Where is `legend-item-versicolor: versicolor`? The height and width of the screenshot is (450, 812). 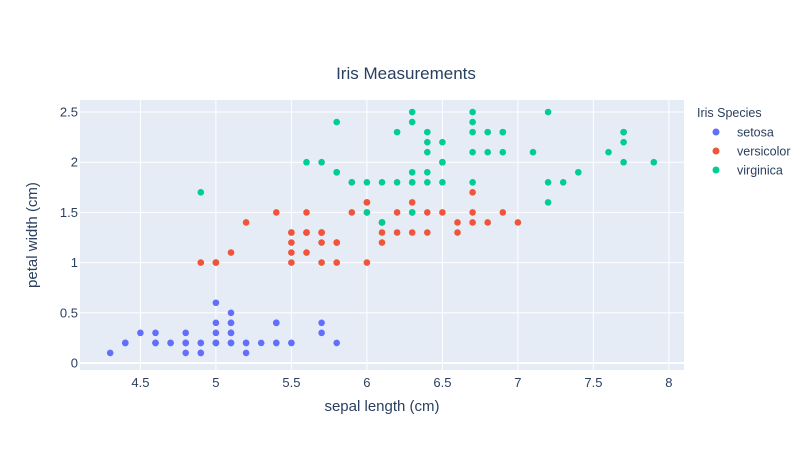
legend-item-versicolor: versicolor is located at coordinates (751, 152).